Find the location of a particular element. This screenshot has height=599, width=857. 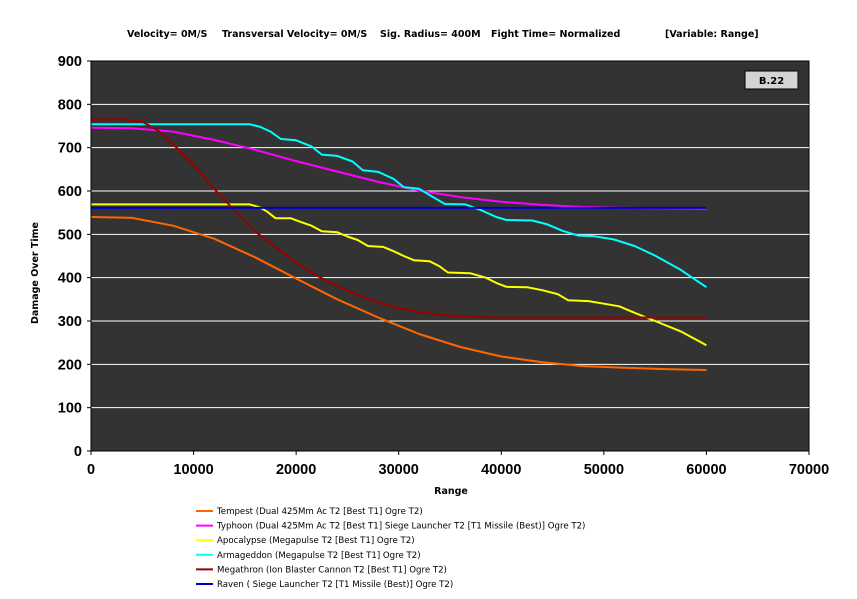

x-tick-label: 50000 is located at coordinates (604, 470).